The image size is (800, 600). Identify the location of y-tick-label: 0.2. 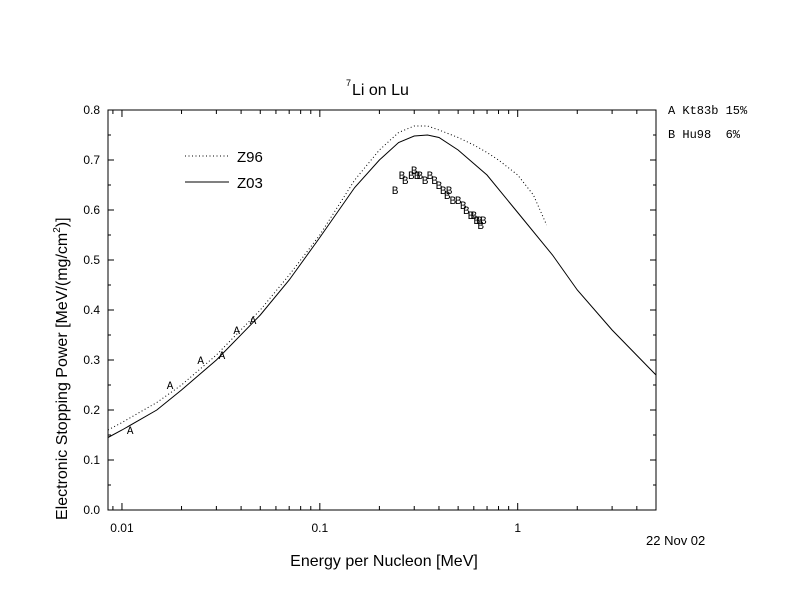
(91, 410).